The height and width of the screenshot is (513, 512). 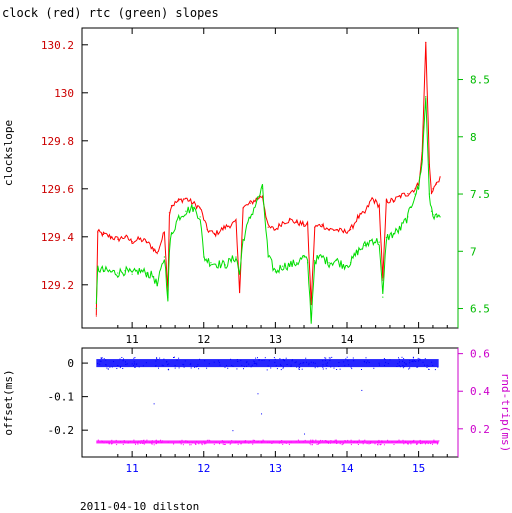 What do you see at coordinates (347, 339) in the screenshot?
I see `x-tick-label: 14` at bounding box center [347, 339].